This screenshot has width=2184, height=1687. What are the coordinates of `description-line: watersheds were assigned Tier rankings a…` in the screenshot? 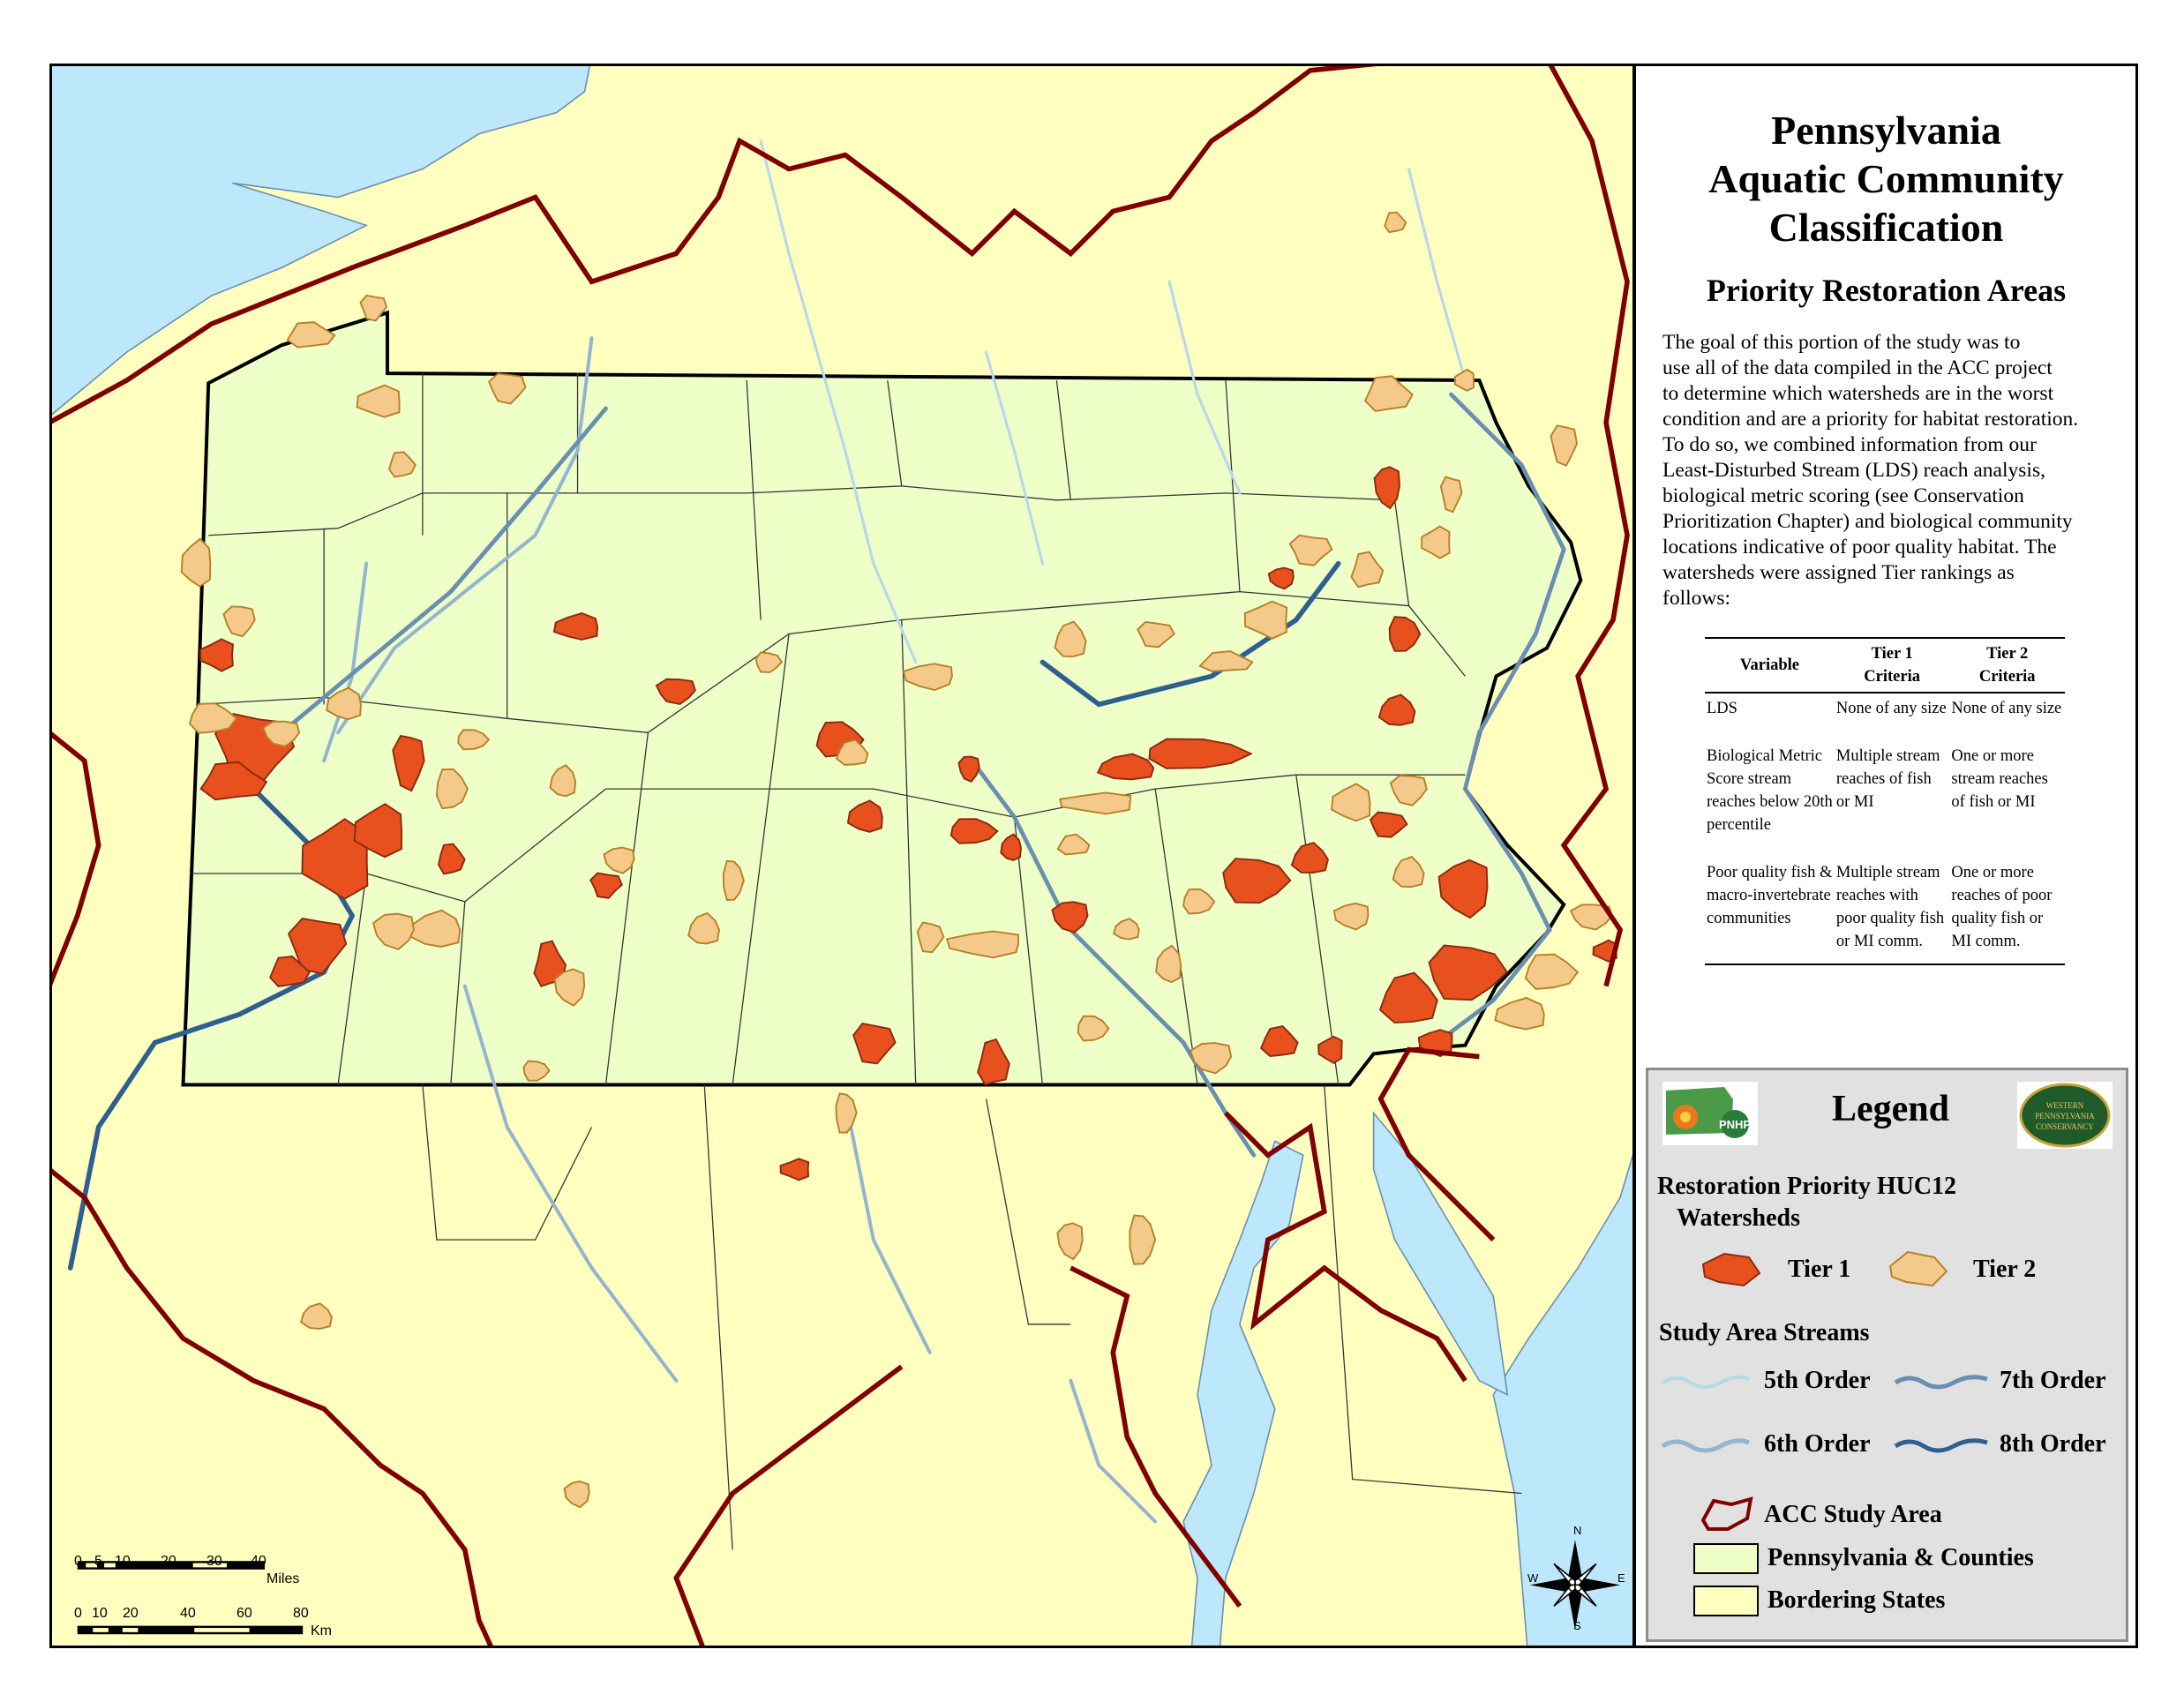 It's located at (1838, 572).